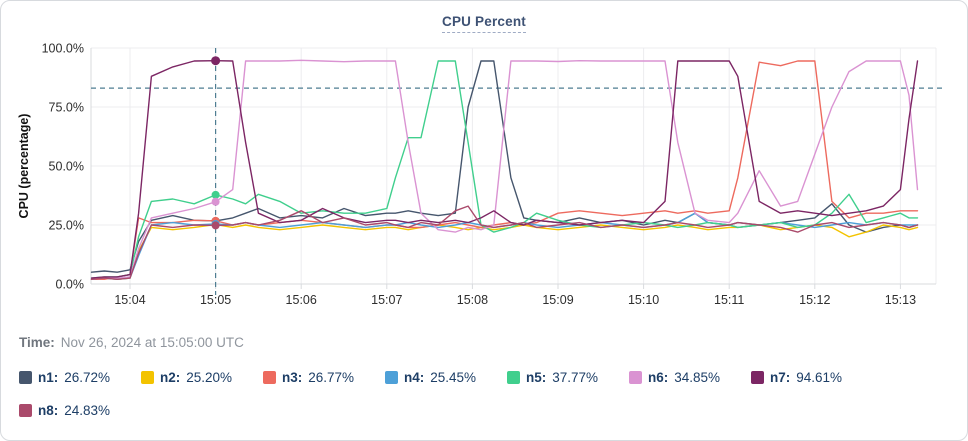  I want to click on legend-series-value: 26.72%, so click(87, 377).